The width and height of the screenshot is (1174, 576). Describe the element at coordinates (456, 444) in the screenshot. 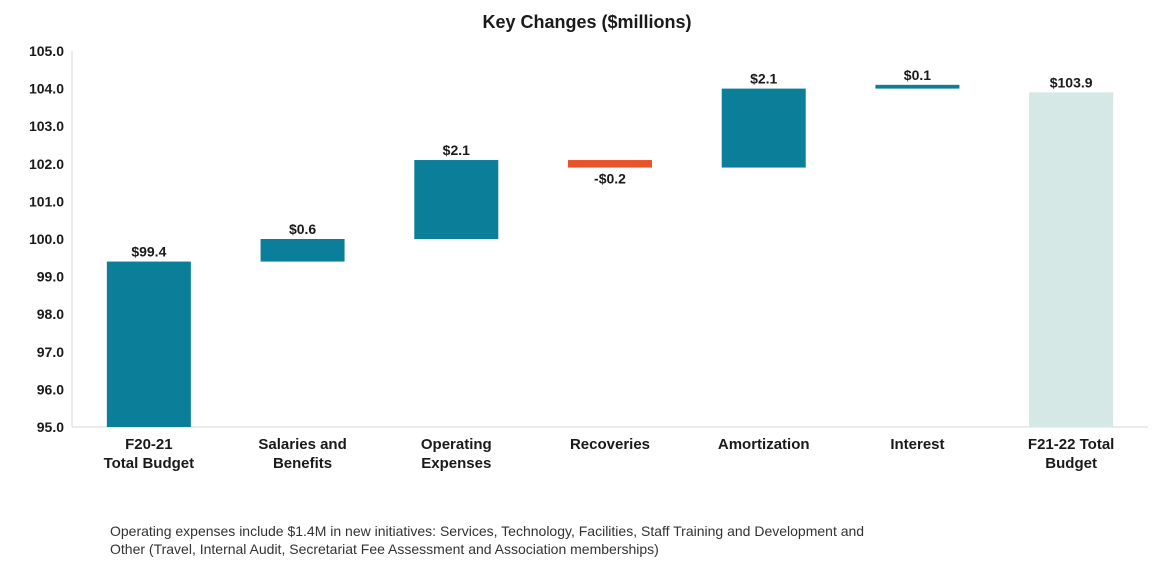

I see `x-category-label: Operating` at that location.